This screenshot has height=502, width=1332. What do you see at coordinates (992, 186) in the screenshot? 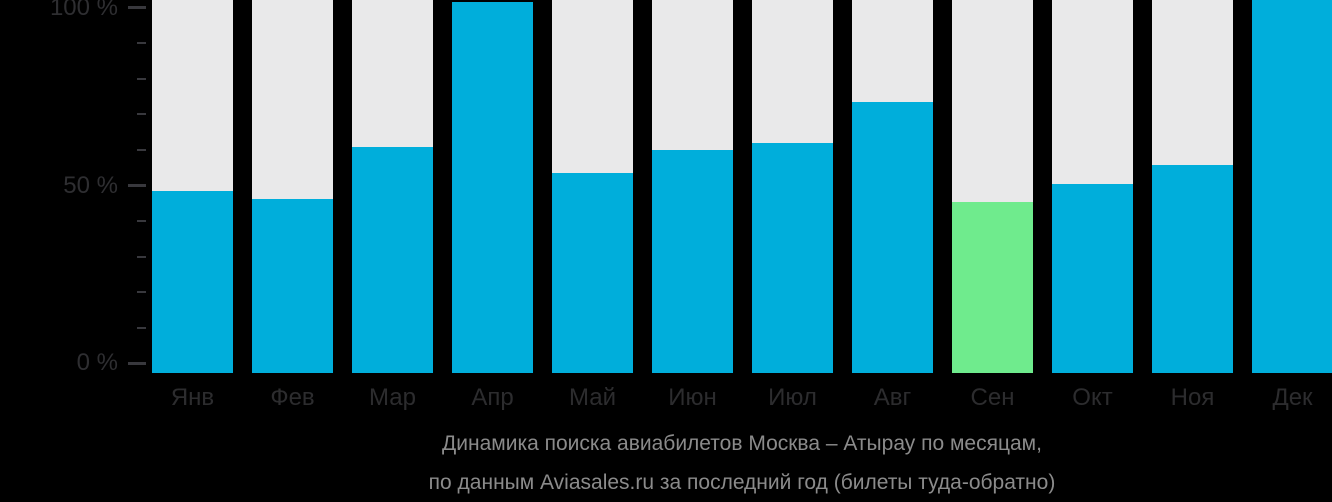
I see `bar-column-сен` at bounding box center [992, 186].